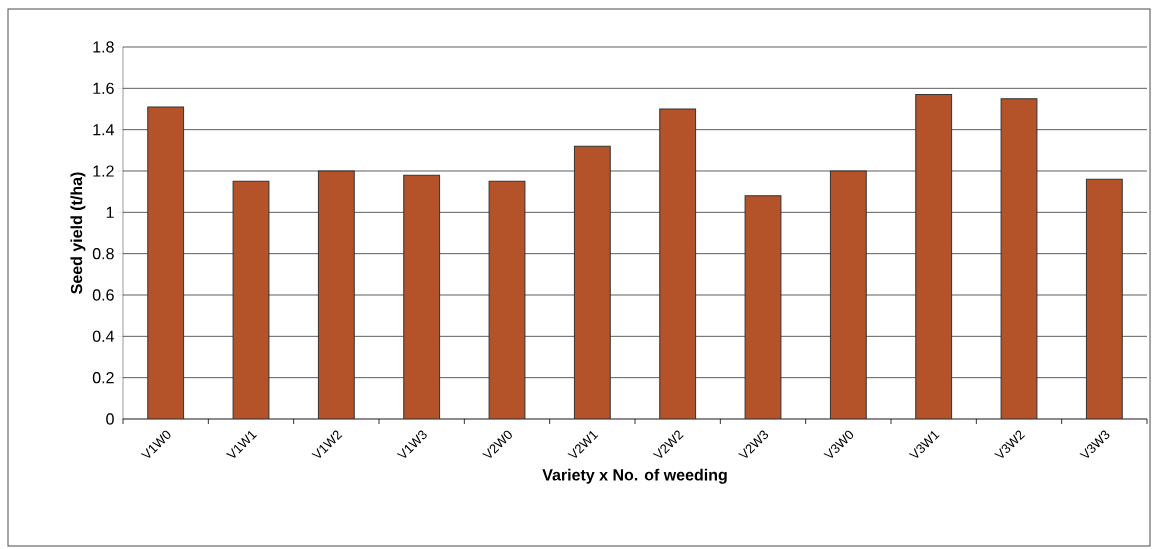  What do you see at coordinates (103, 47) in the screenshot?
I see `y-tick-label: 1.8` at bounding box center [103, 47].